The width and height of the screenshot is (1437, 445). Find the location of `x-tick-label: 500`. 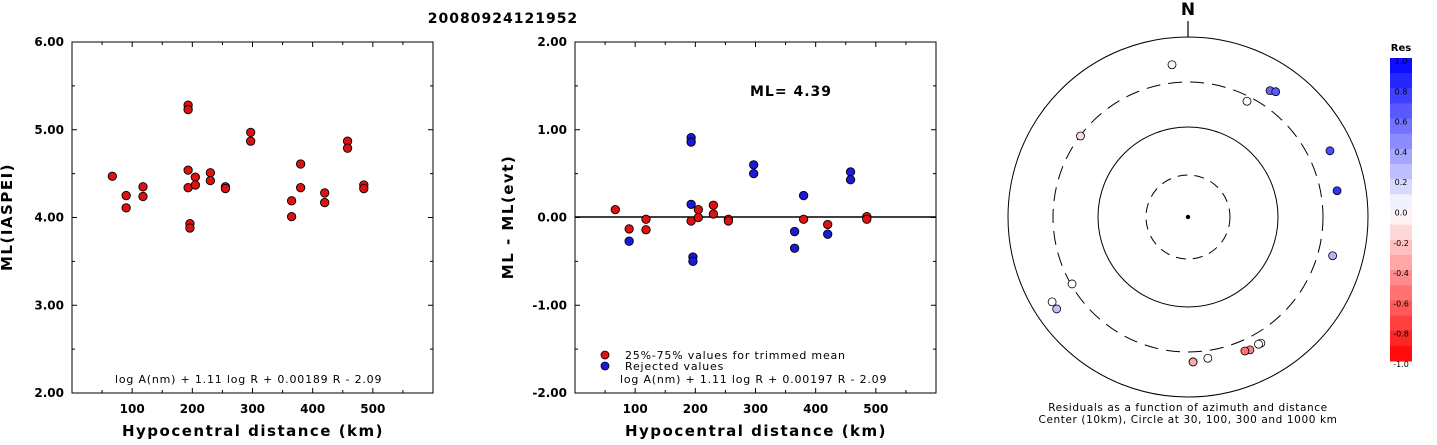

x-tick-label: 500 is located at coordinates (372, 409).